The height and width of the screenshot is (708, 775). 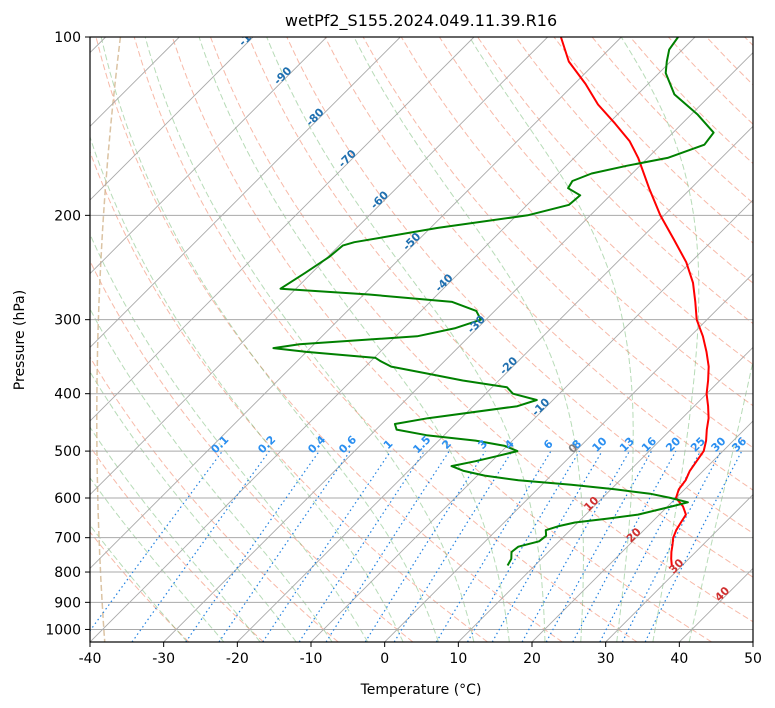 What do you see at coordinates (476, 324) in the screenshot?
I see `isotherm-label: -30` at bounding box center [476, 324].